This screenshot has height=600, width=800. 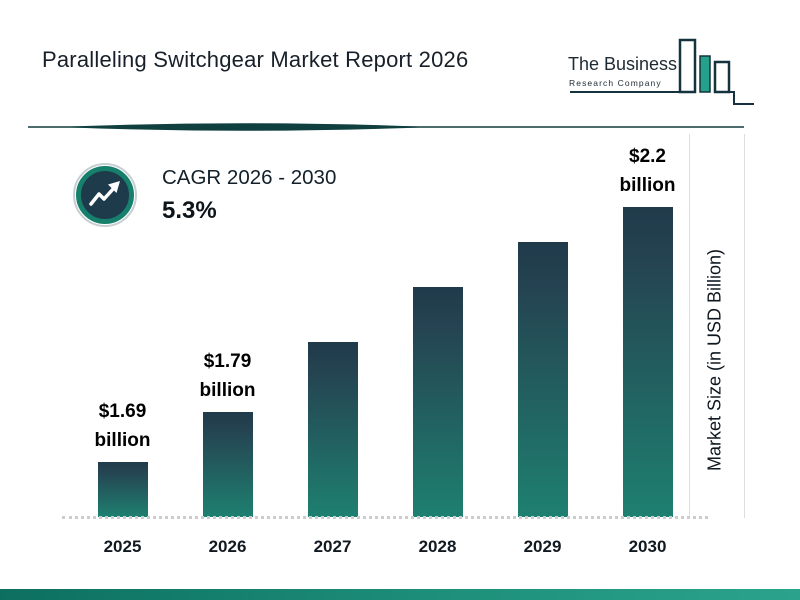 What do you see at coordinates (227, 464) in the screenshot?
I see `bar-2026` at bounding box center [227, 464].